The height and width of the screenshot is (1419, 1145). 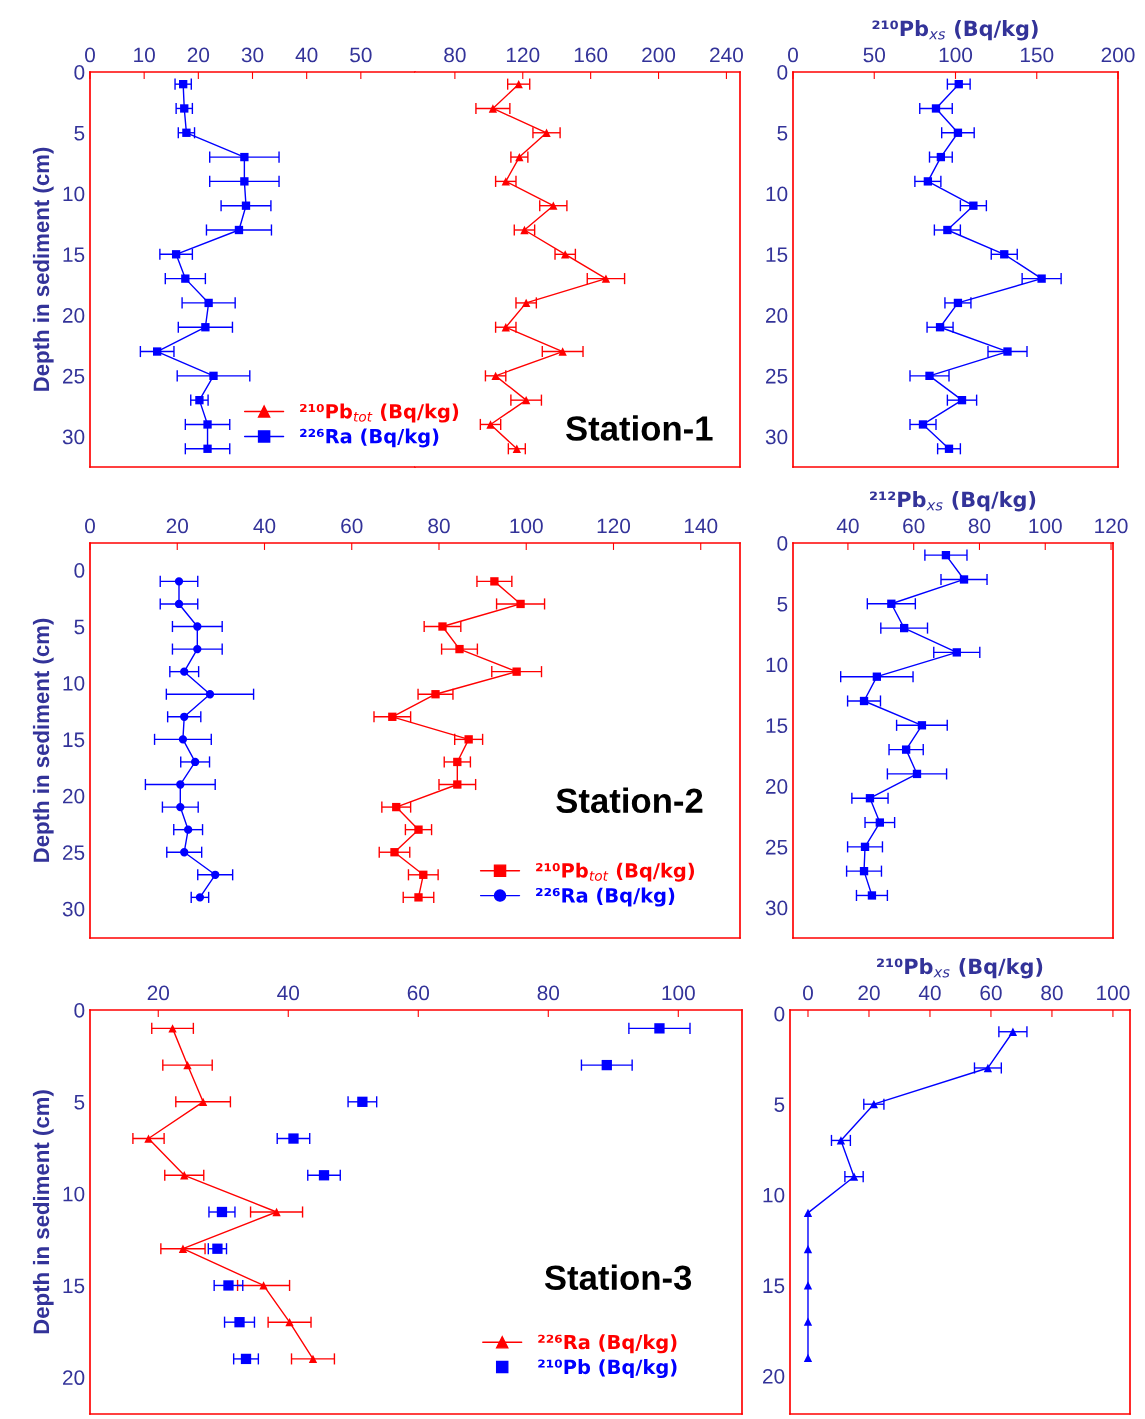 I want to click on annotation: Station-2, so click(x=629, y=800).